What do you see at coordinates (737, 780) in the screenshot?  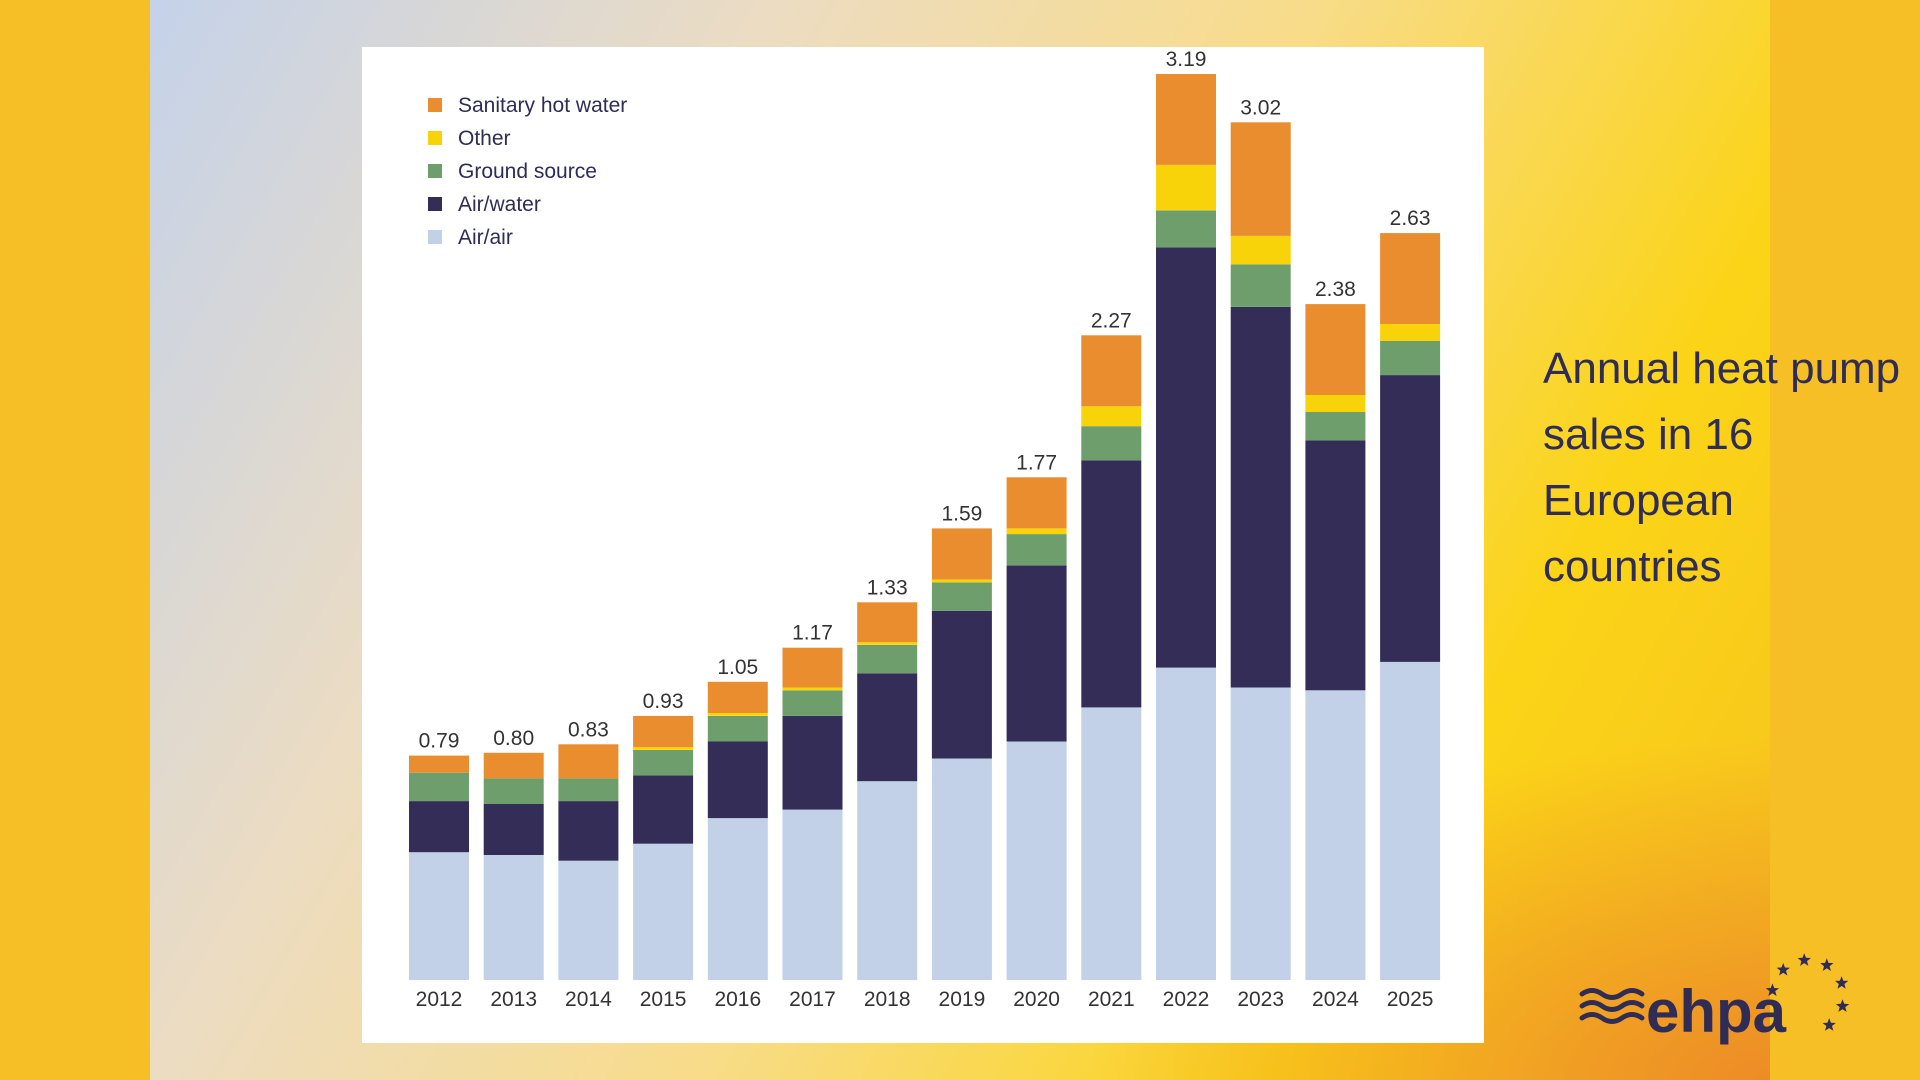 I see `bar-segment-air-water-2016` at bounding box center [737, 780].